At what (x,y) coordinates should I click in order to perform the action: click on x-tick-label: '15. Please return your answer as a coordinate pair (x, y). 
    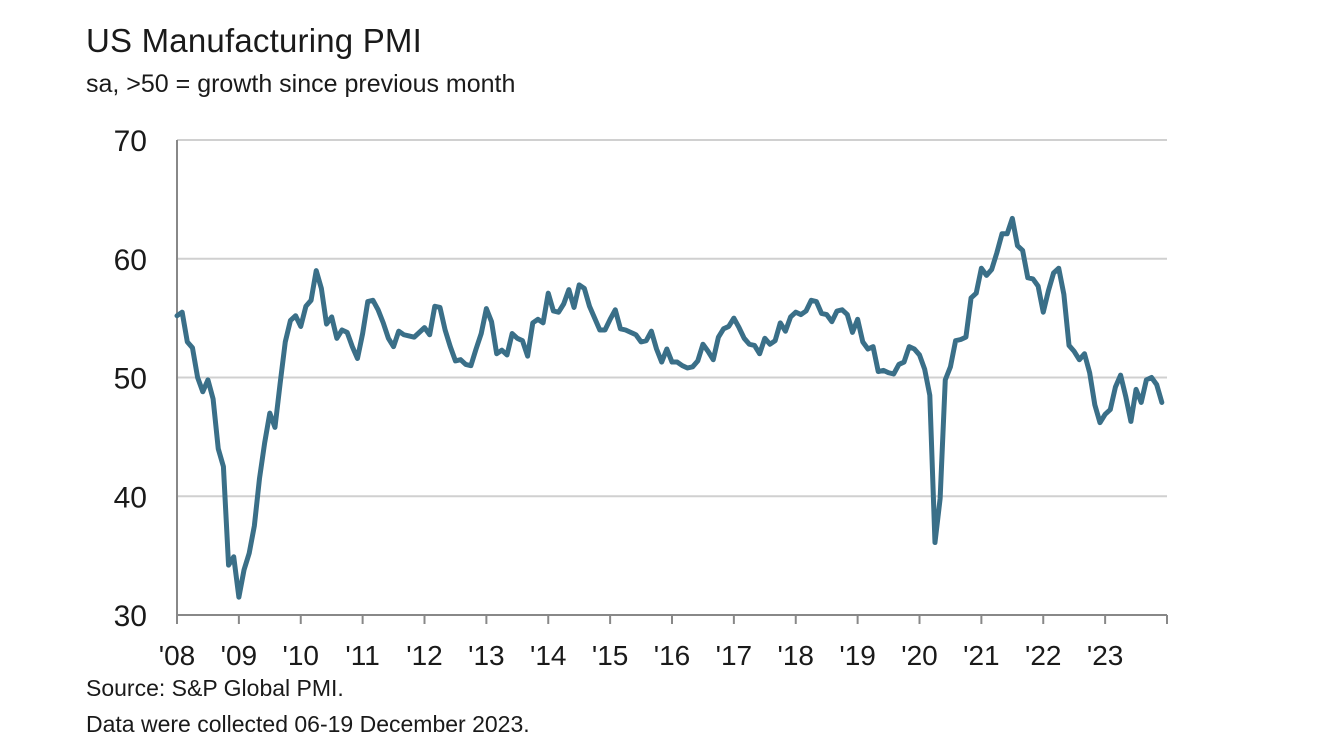
    Looking at the image, I should click on (610, 655).